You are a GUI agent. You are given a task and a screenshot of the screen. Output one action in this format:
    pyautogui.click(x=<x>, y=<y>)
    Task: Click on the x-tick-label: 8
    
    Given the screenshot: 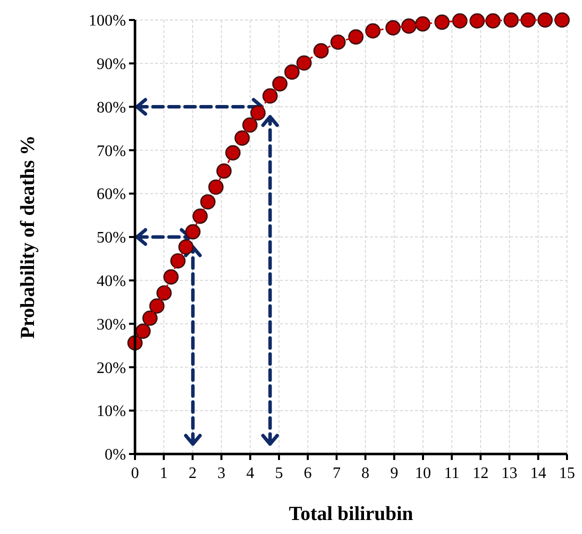 What is the action you would take?
    pyautogui.click(x=365, y=473)
    